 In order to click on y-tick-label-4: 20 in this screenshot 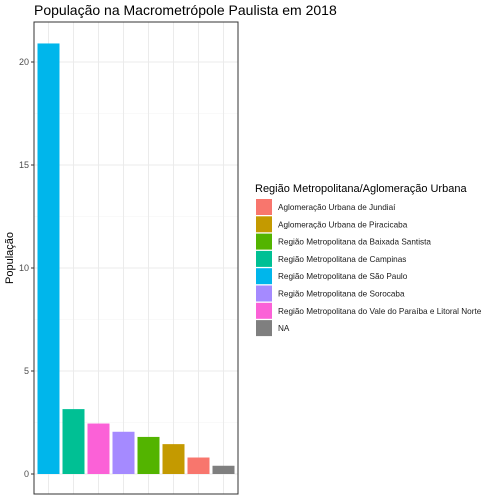, I will do `click(24, 62)`.